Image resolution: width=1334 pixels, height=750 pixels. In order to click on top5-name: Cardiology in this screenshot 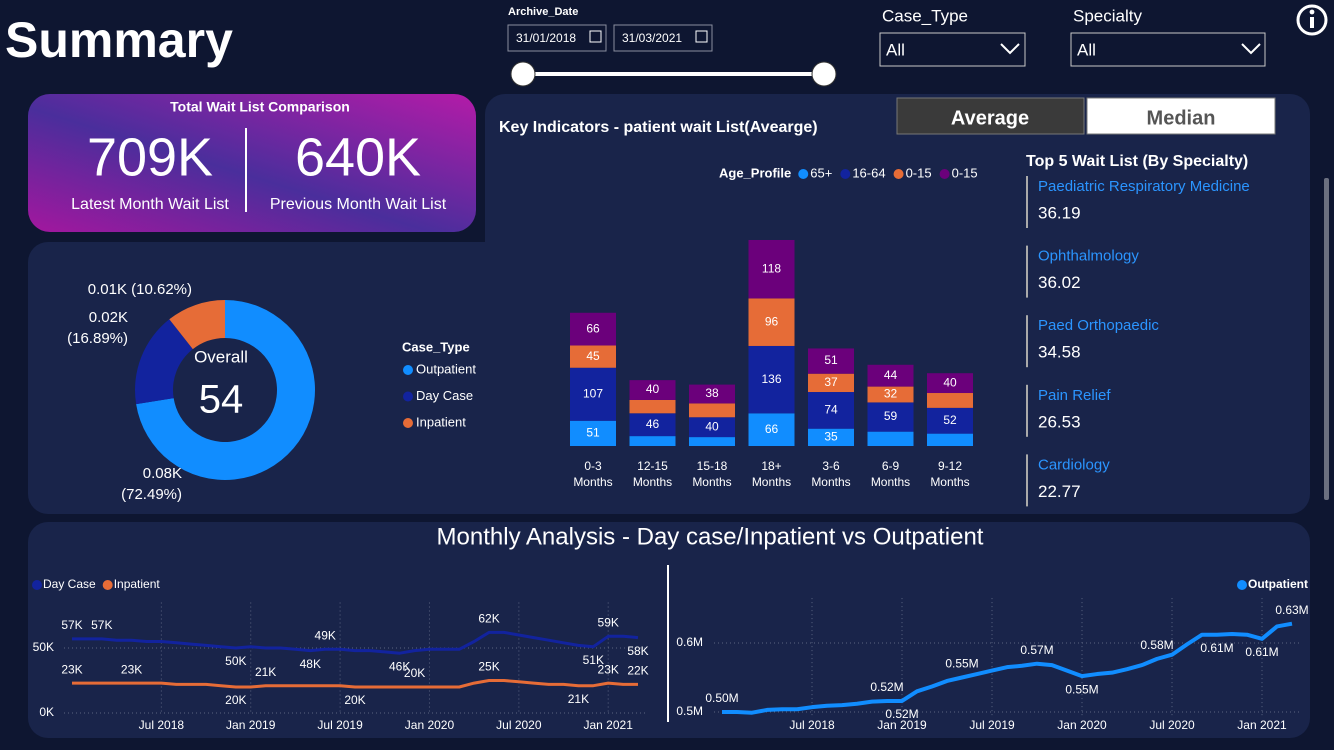, I will do `click(1074, 464)`.